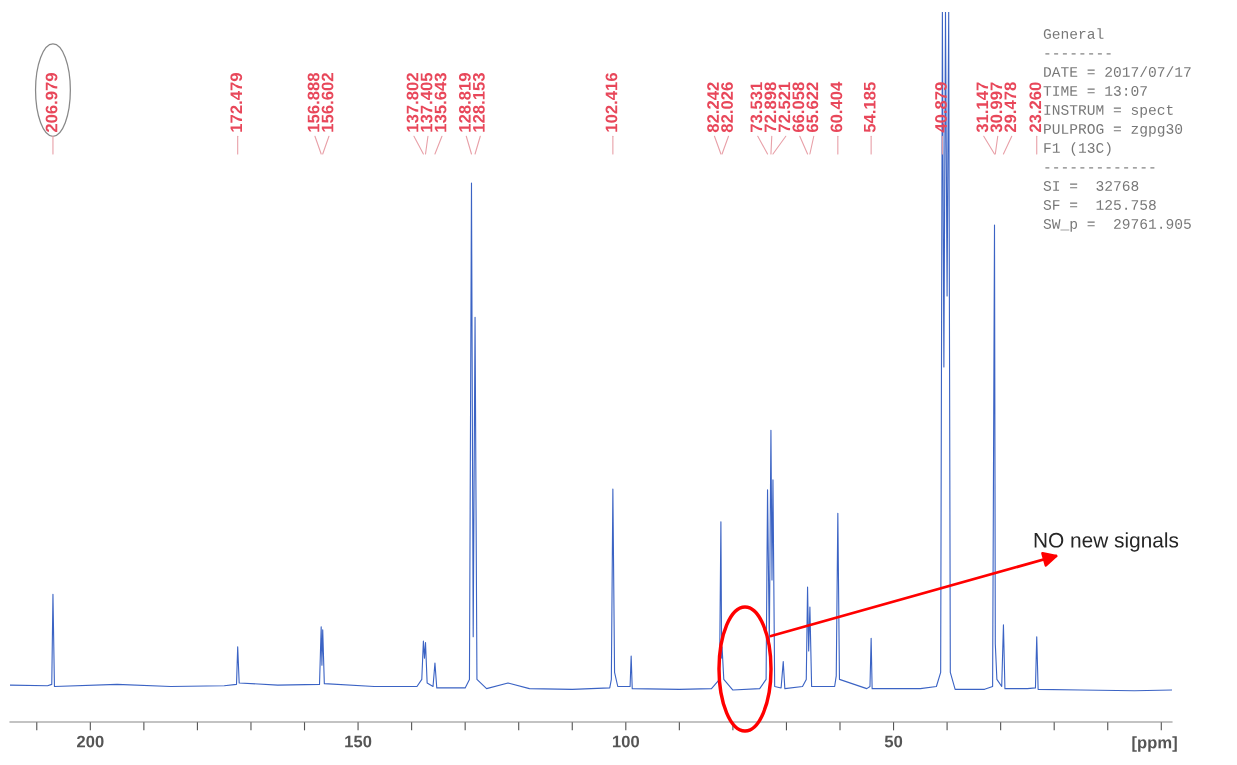 The height and width of the screenshot is (765, 1237). What do you see at coordinates (1077, 149) in the screenshot?
I see `annotation: F1 (13C)` at bounding box center [1077, 149].